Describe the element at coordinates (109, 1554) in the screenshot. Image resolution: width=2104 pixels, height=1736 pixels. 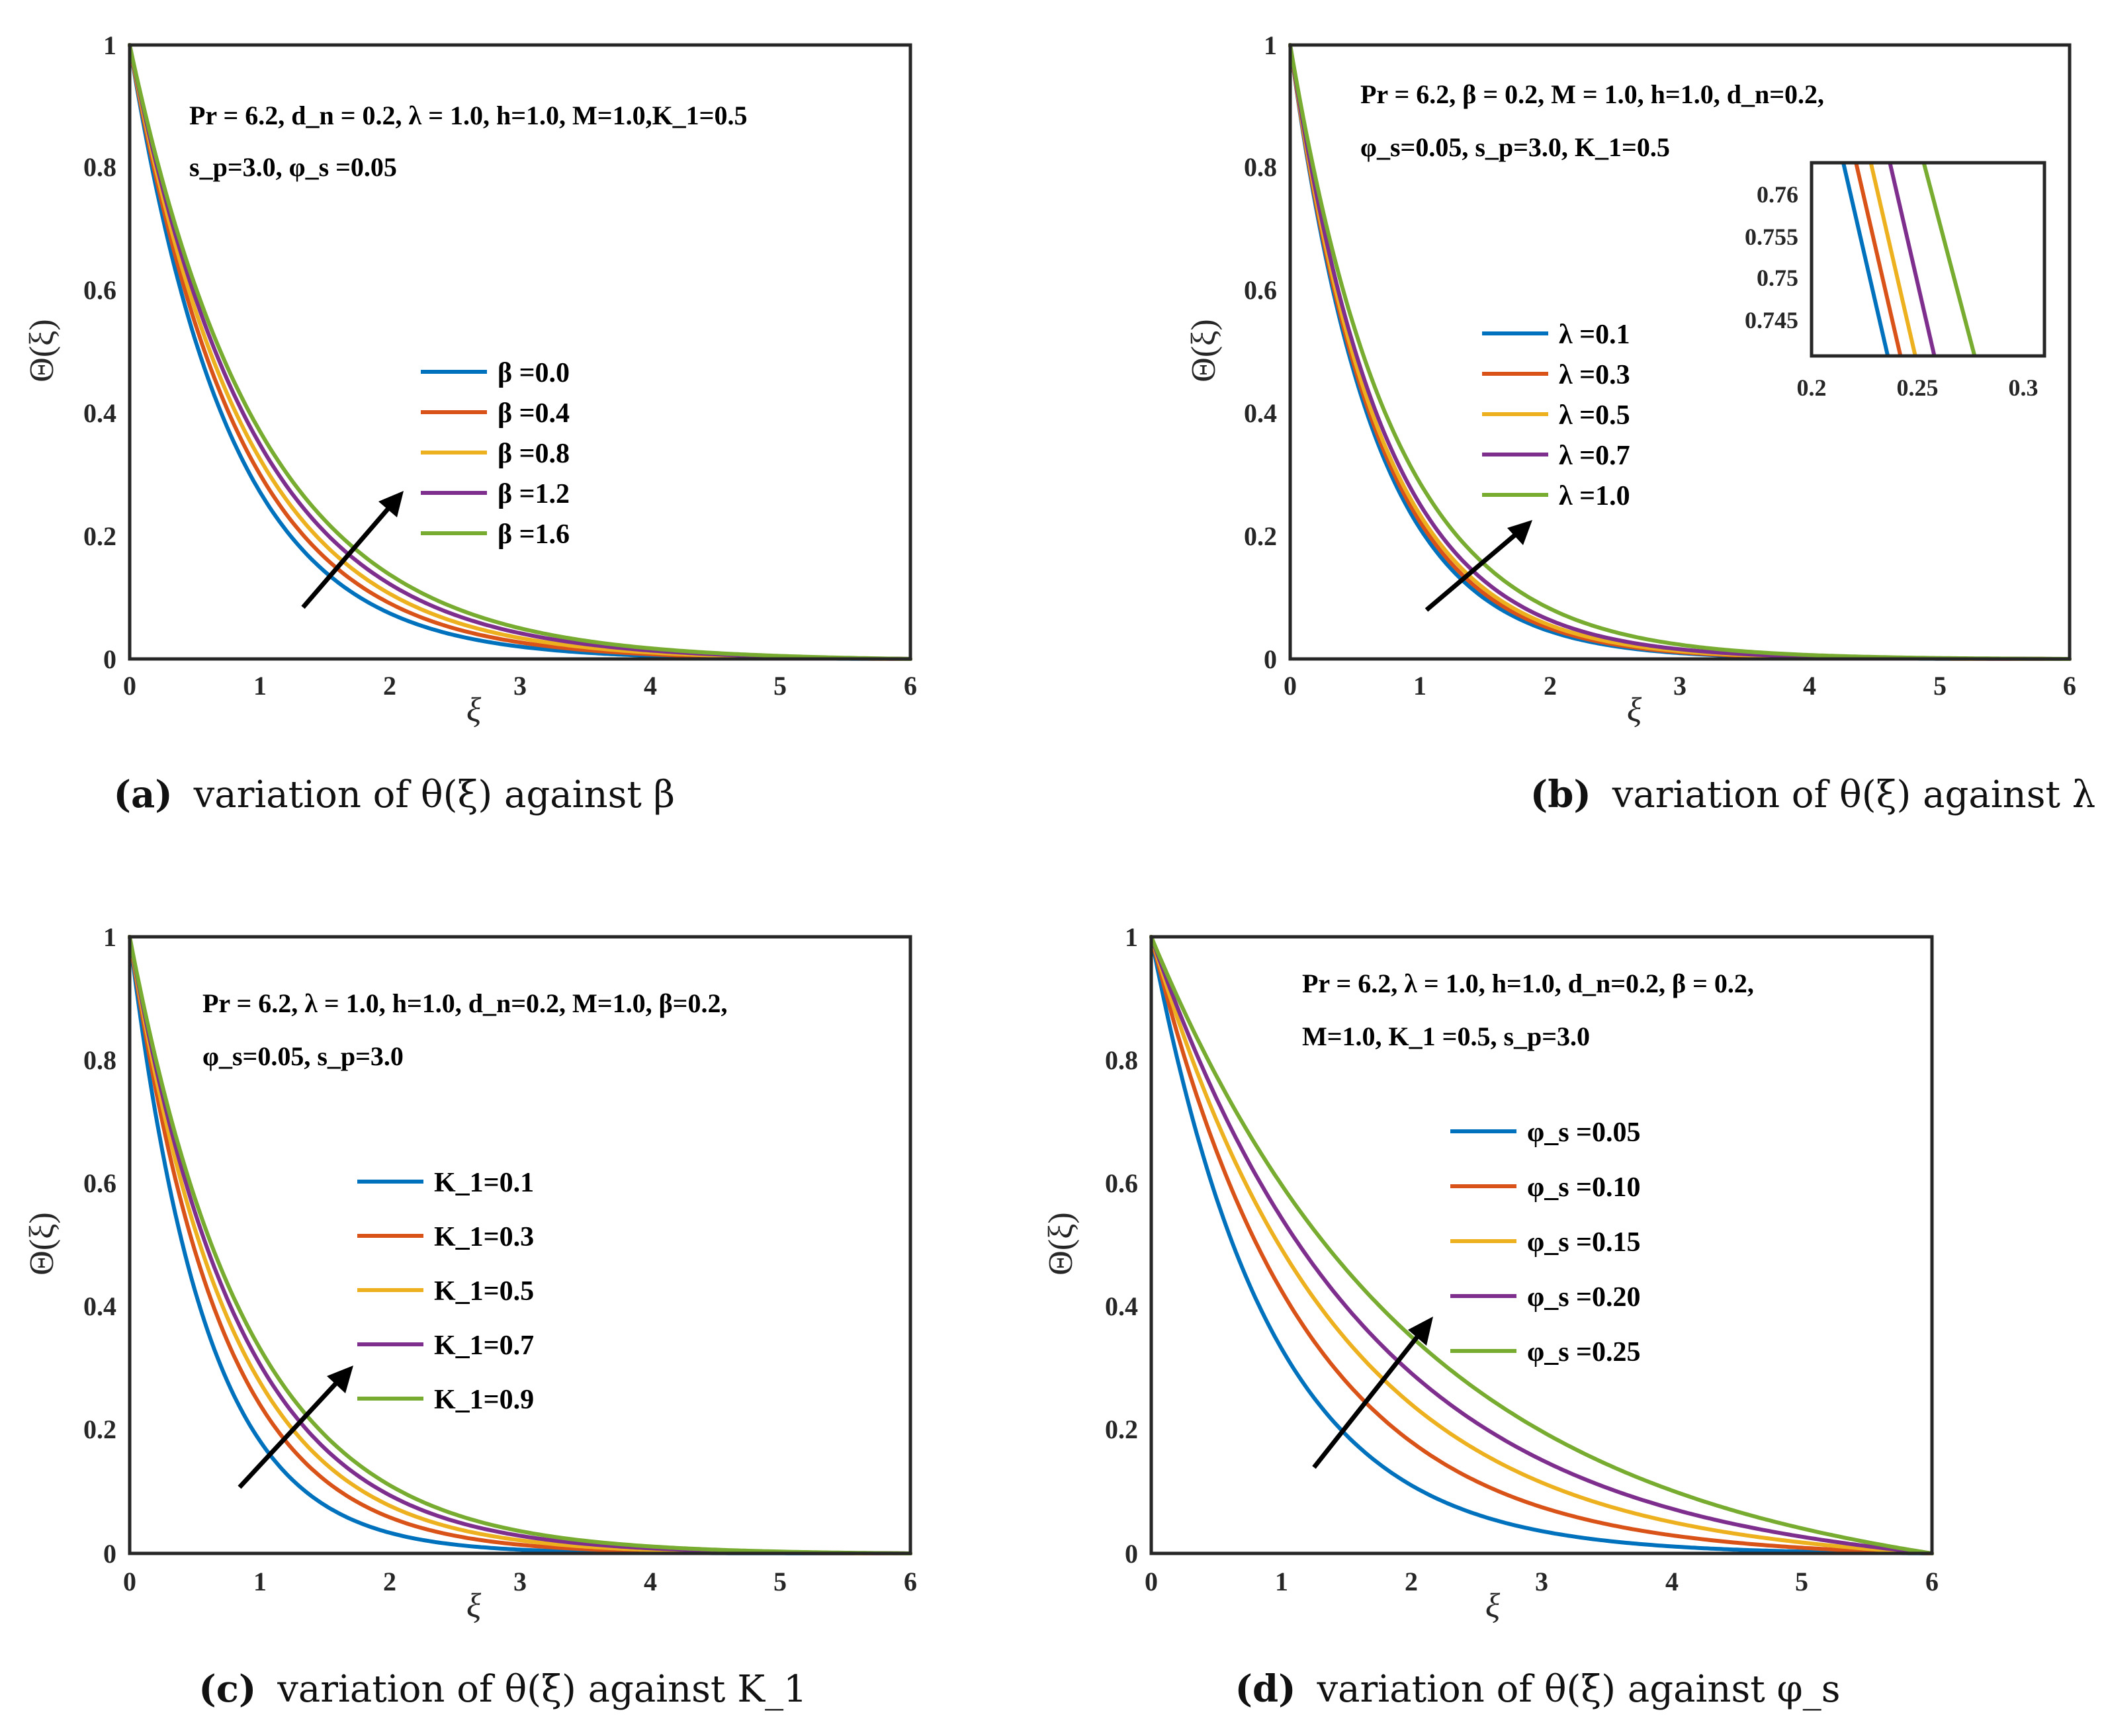
I see `y-tick-label: 0` at that location.